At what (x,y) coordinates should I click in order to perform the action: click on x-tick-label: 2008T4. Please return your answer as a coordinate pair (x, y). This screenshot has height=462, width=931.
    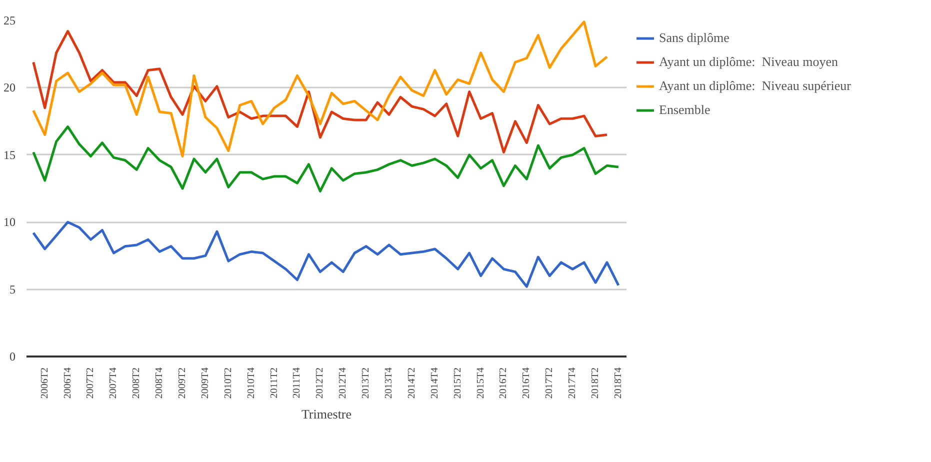
    Looking at the image, I should click on (160, 383).